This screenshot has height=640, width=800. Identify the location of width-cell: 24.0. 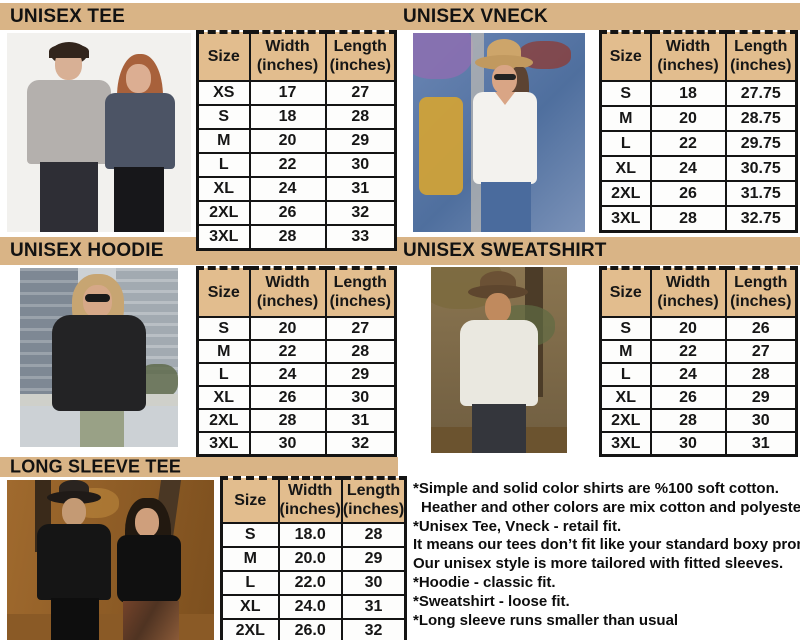
(310, 607).